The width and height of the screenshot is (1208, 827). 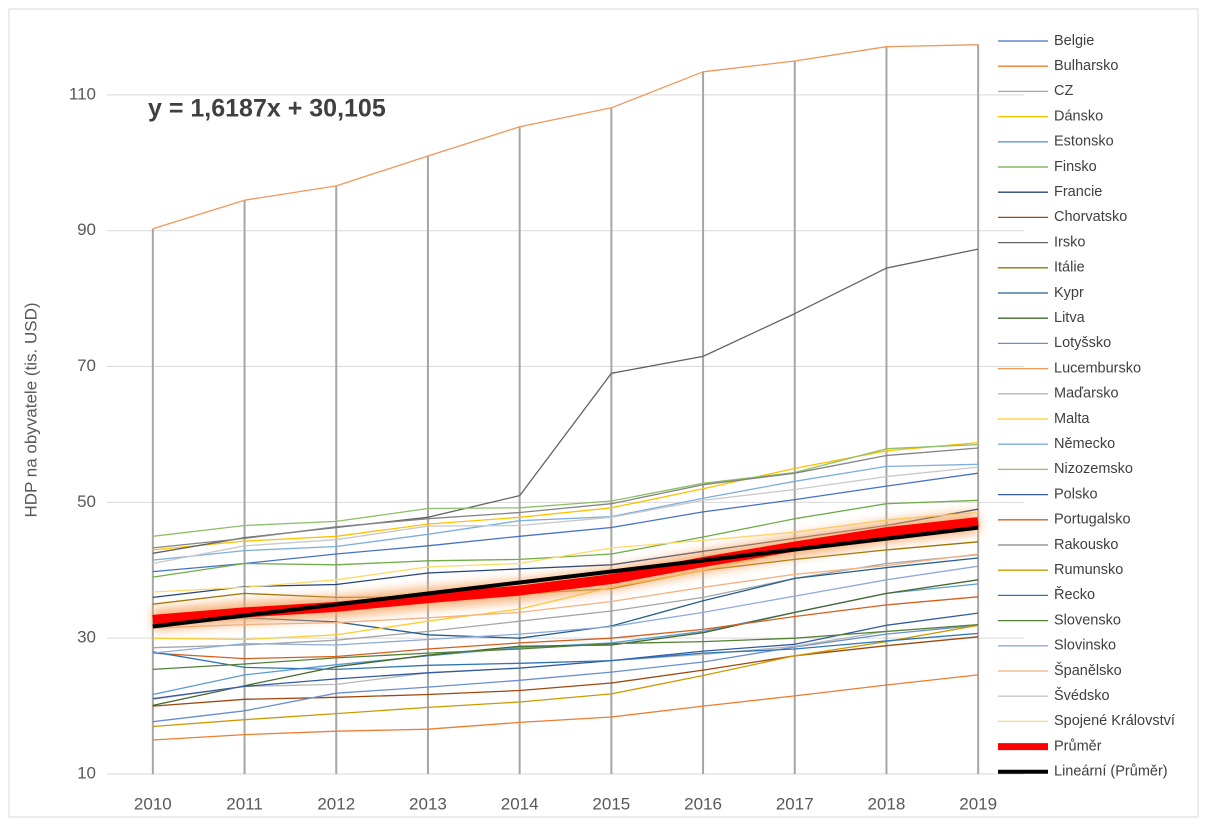 What do you see at coordinates (1090, 217) in the screenshot?
I see `legend-label: Chorvatsko` at bounding box center [1090, 217].